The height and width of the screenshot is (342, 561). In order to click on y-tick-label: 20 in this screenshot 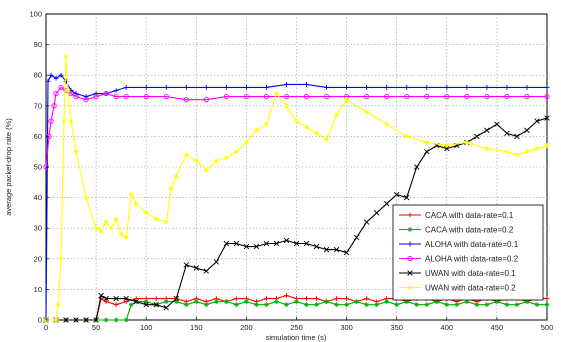, I will do `click(38, 258)`.